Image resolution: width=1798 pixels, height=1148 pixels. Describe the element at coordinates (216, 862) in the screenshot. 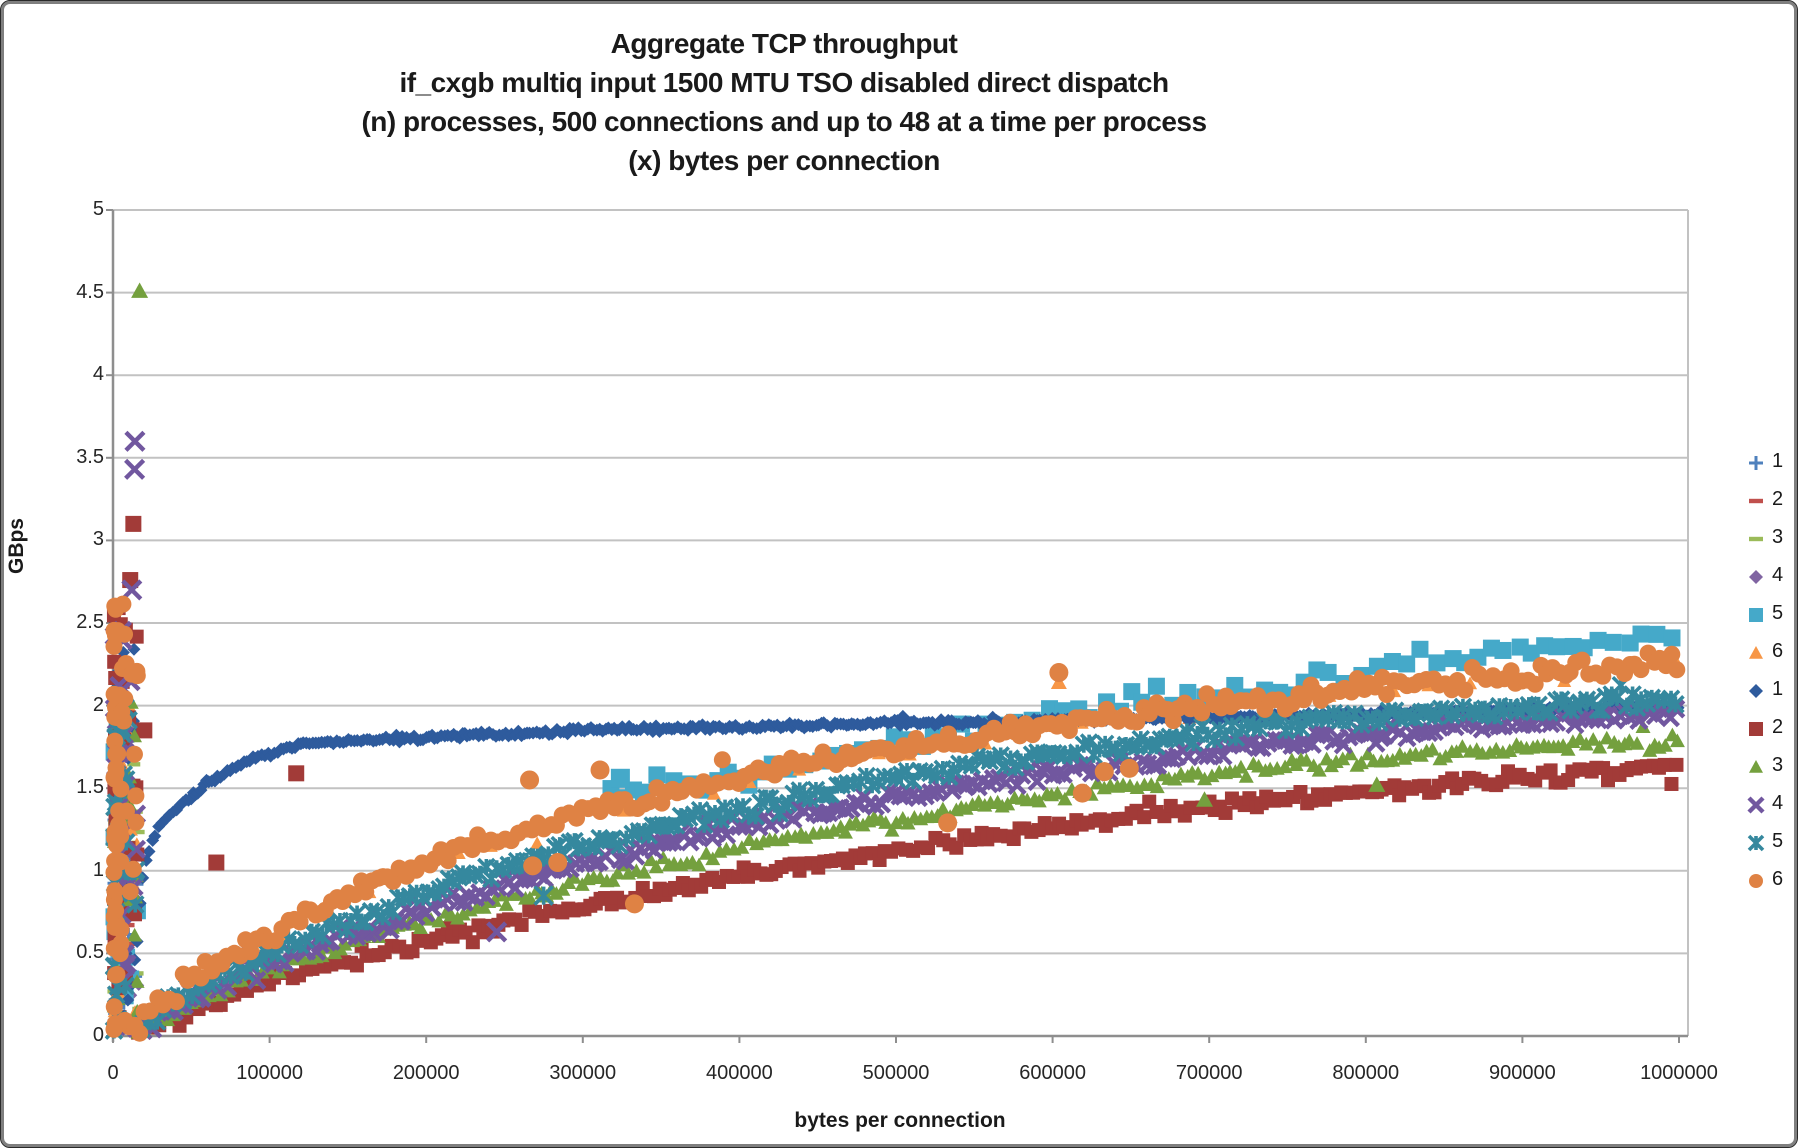

I see `data-point-p2-square2-outlier` at that location.